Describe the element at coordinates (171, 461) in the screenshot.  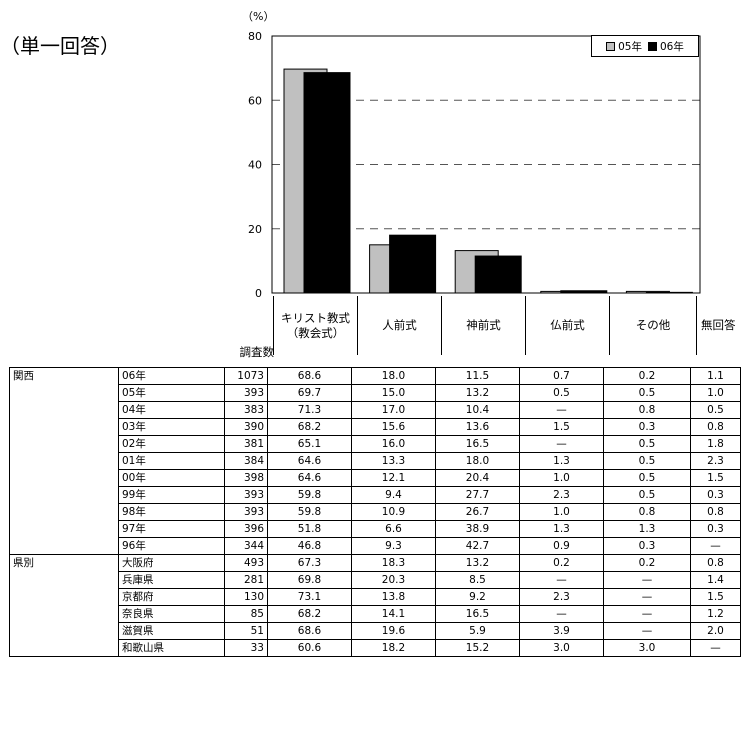
I see `row-label: 01年` at that location.